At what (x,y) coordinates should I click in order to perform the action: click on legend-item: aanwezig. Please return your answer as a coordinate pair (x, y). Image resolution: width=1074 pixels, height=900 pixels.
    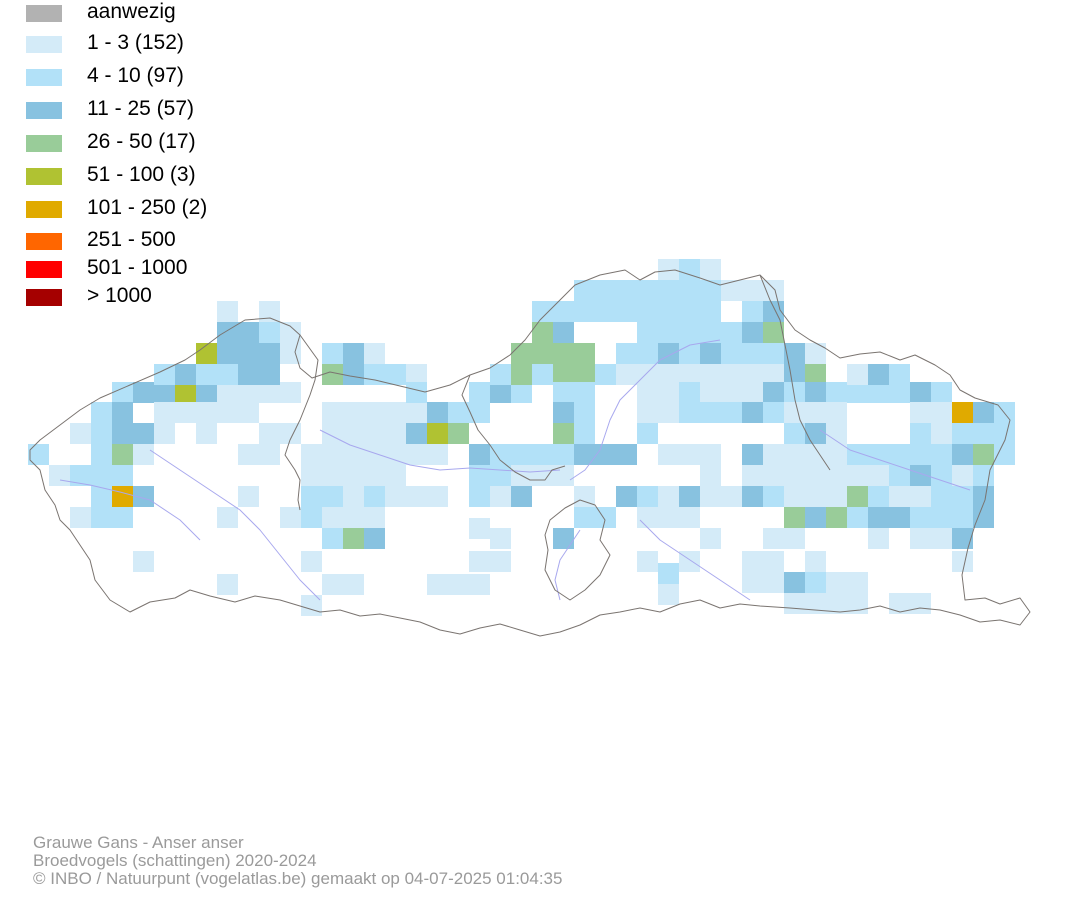
    Looking at the image, I should click on (154, 12).